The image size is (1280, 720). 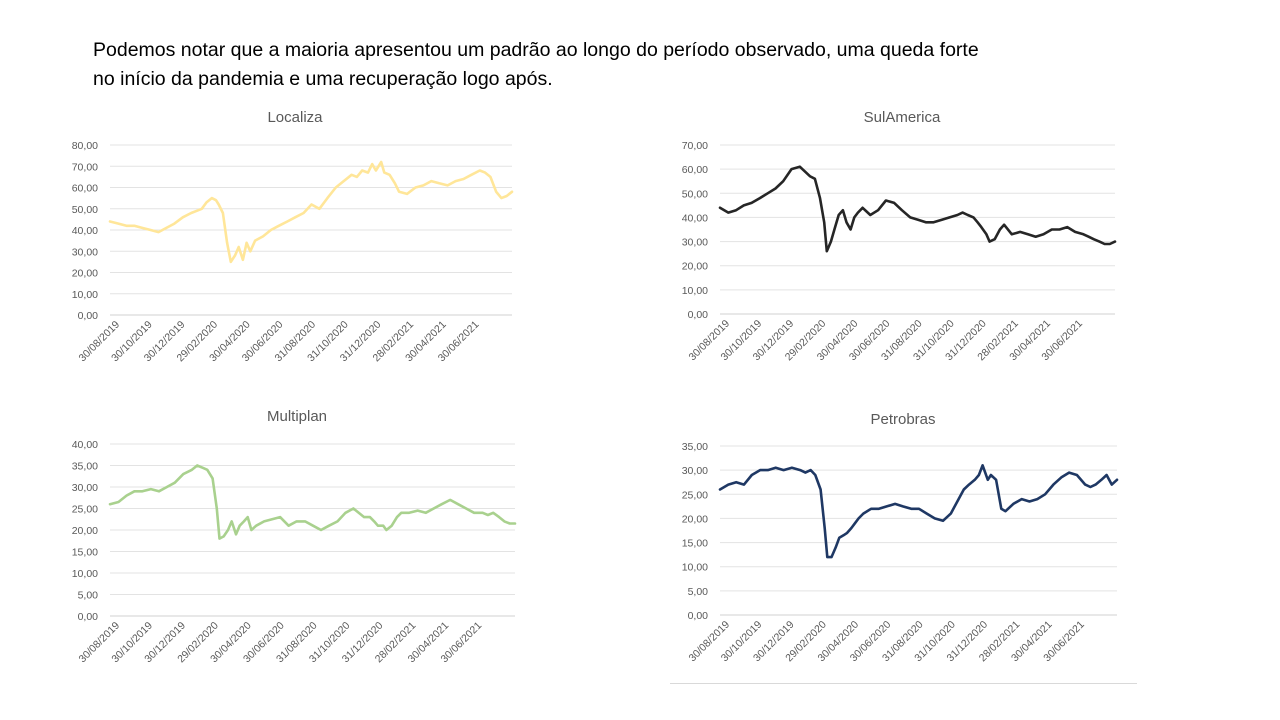 I want to click on sulamerica-ytick-label: 30,00, so click(x=695, y=243).